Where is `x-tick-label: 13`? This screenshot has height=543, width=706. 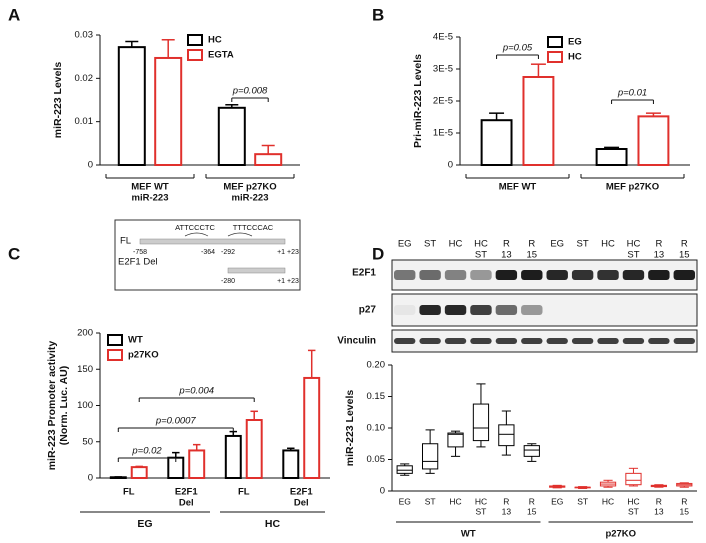 x-tick-label: 13 is located at coordinates (507, 511).